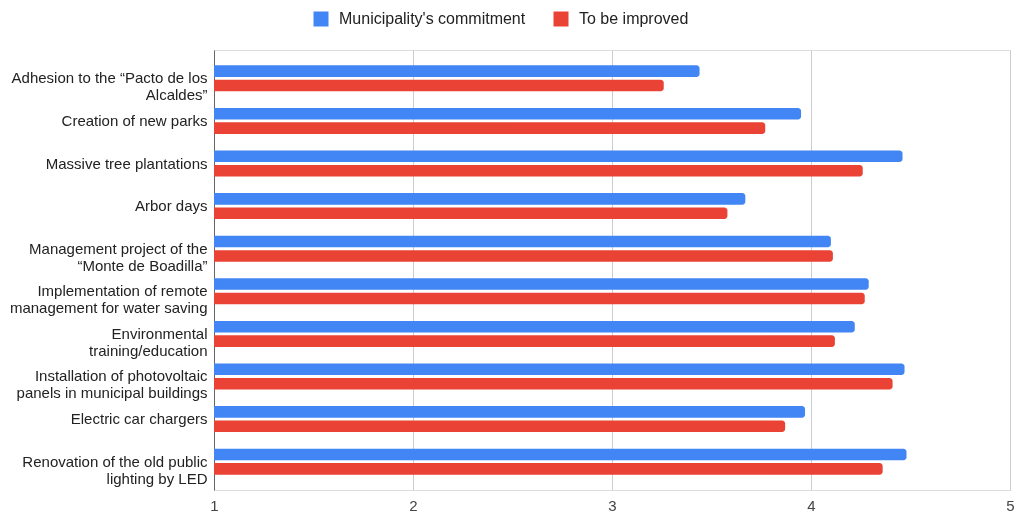  What do you see at coordinates (112, 384) in the screenshot?
I see `y-tick-label: Installation of photovoltaic panels in municipal buildings` at bounding box center [112, 384].